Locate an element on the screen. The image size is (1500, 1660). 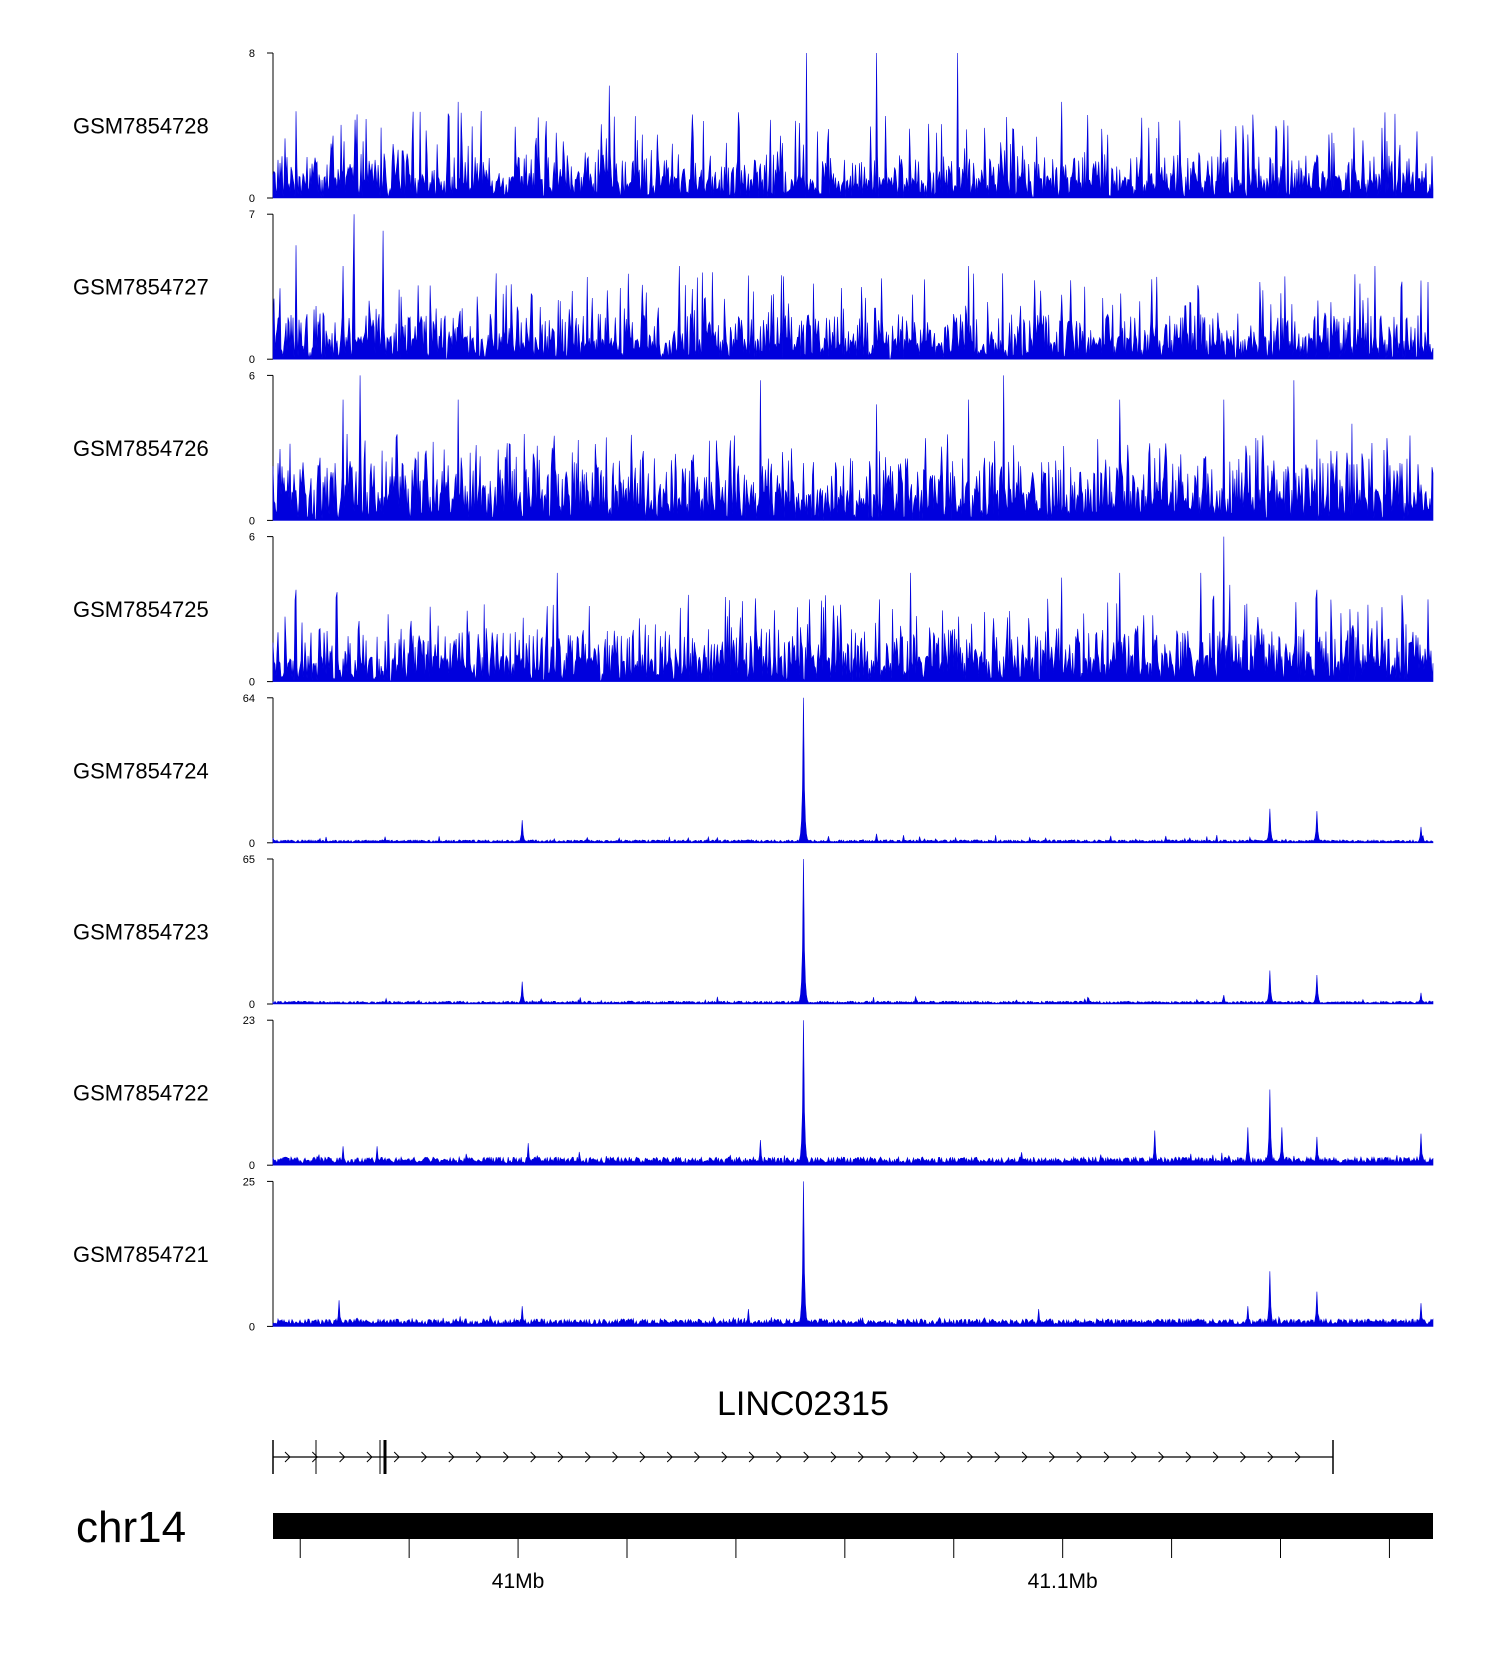
track-label: GSM7854724 is located at coordinates (141, 770).